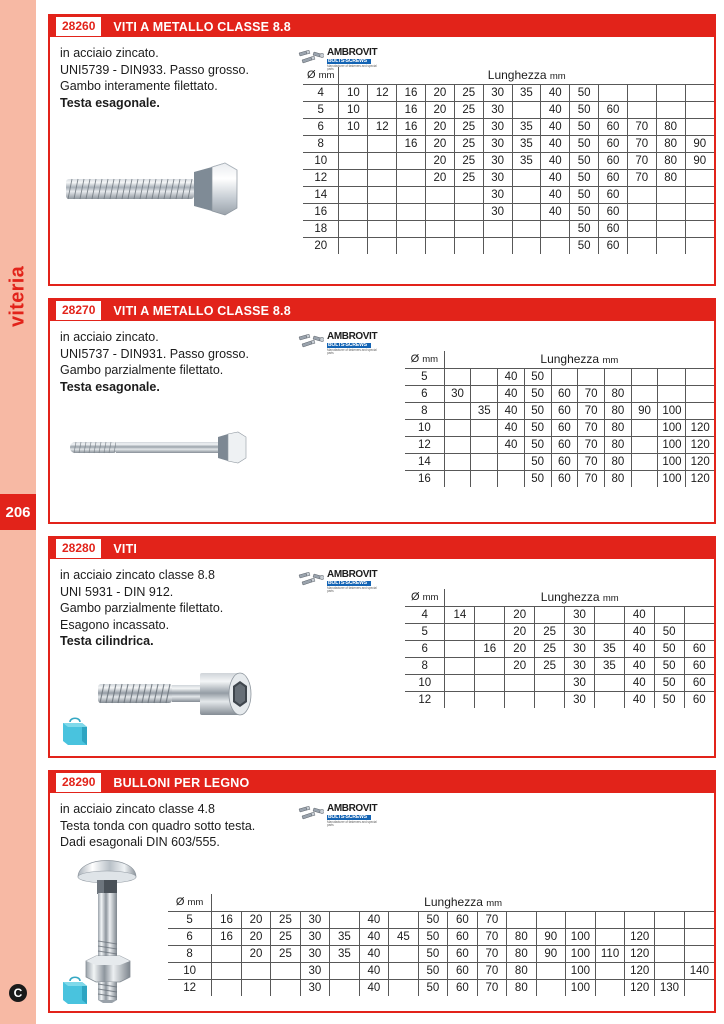 This screenshot has height=1024, width=724. What do you see at coordinates (158, 825) in the screenshot?
I see `desc-line: Testa tonda con quadro sotto testa.` at bounding box center [158, 825].